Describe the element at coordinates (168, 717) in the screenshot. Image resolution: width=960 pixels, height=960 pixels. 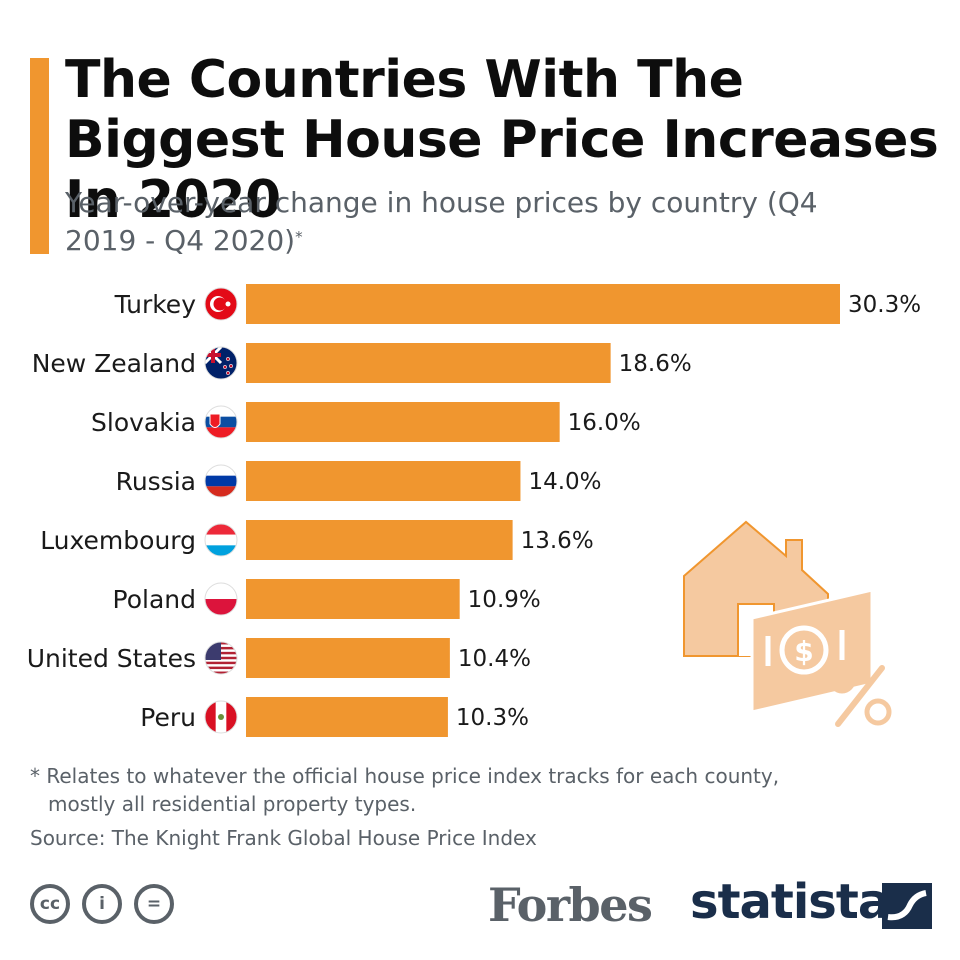
I see `category-label: Peru` at that location.